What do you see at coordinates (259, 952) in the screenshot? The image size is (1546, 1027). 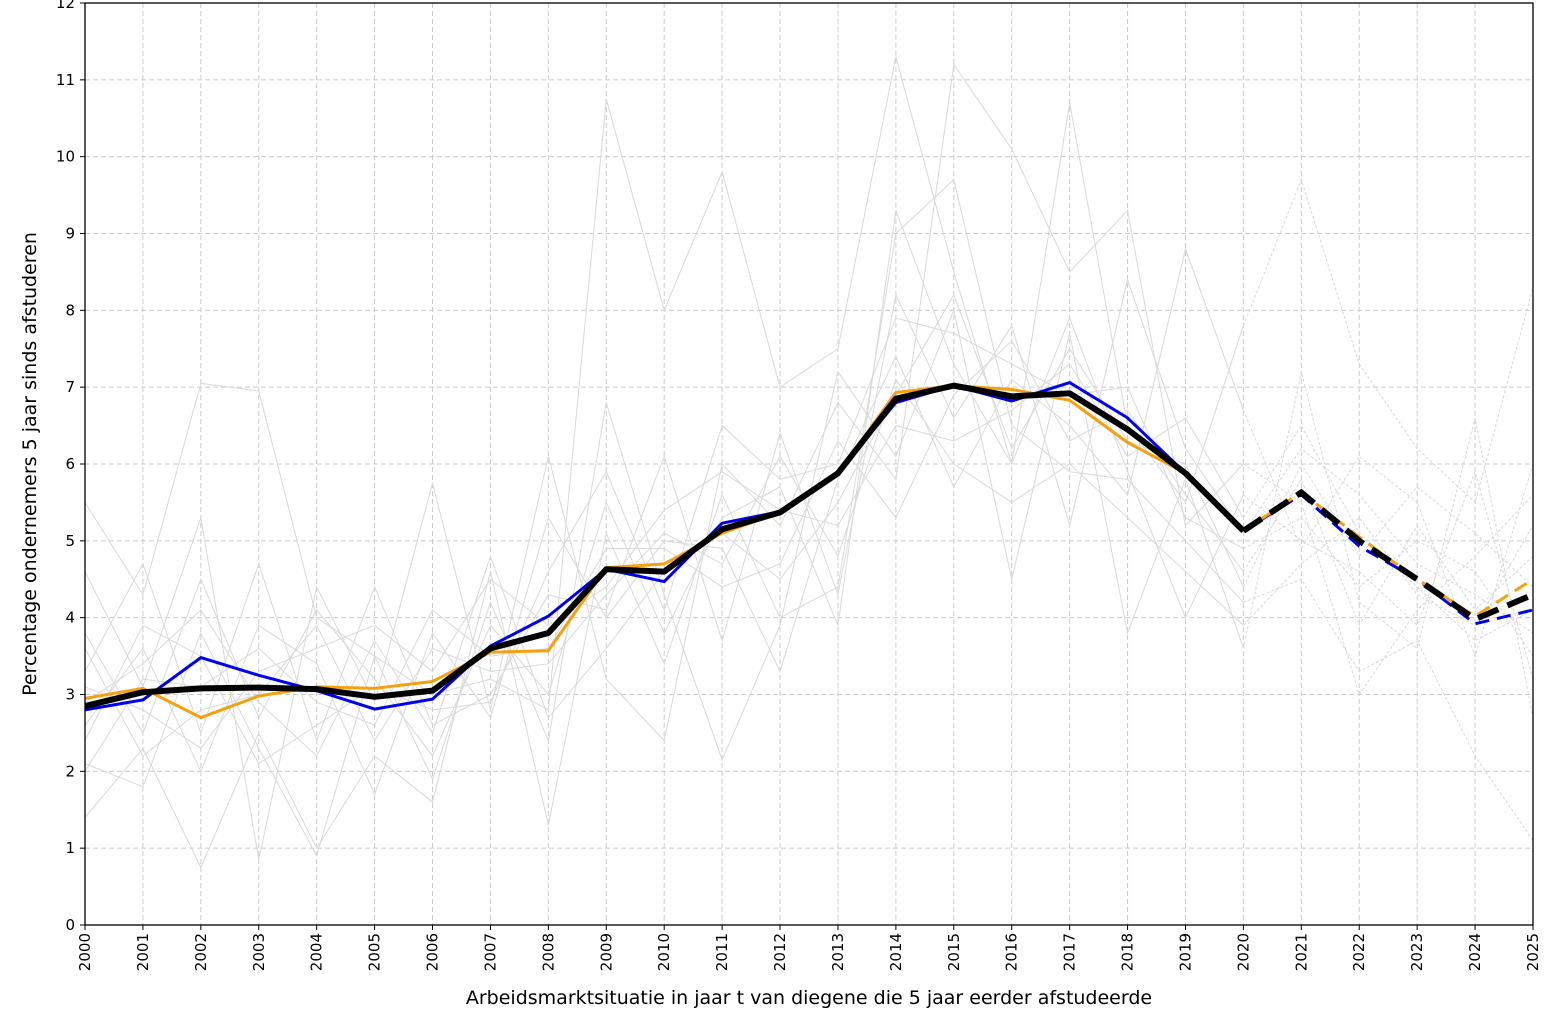 I see `x-tick-label: 2003` at bounding box center [259, 952].